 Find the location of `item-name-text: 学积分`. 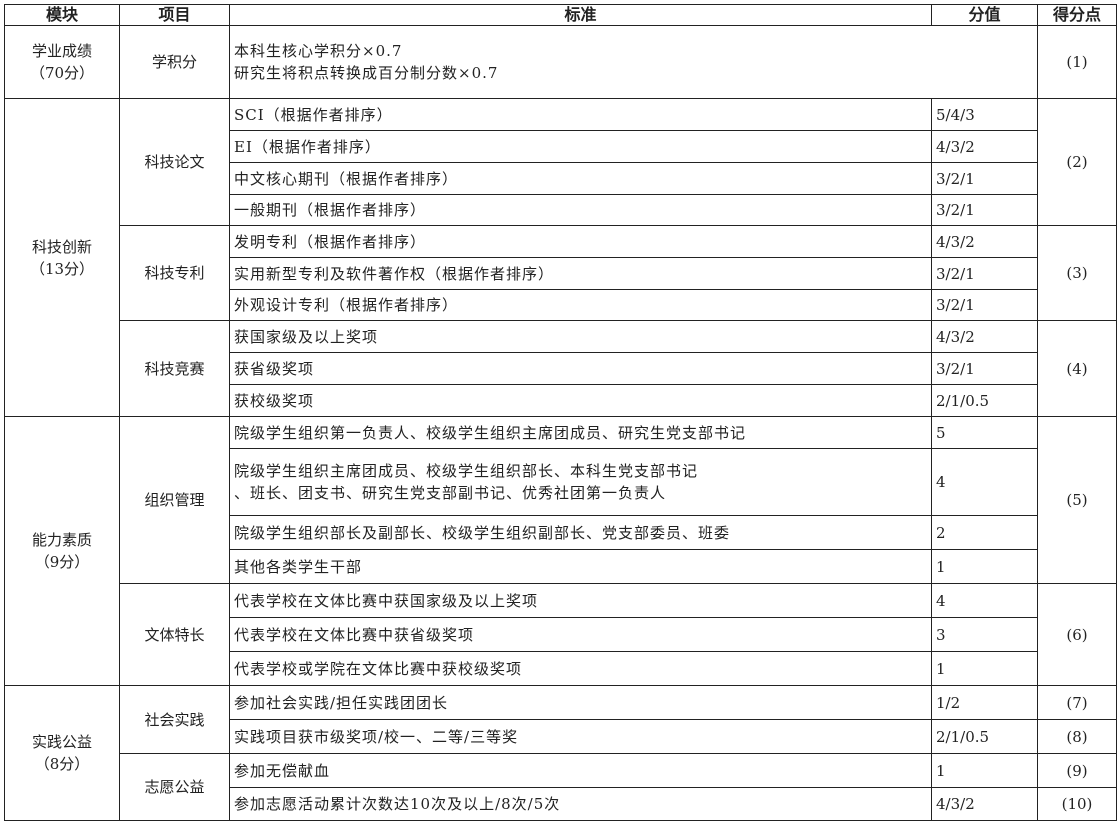

item-name-text: 学积分 is located at coordinates (174, 62).